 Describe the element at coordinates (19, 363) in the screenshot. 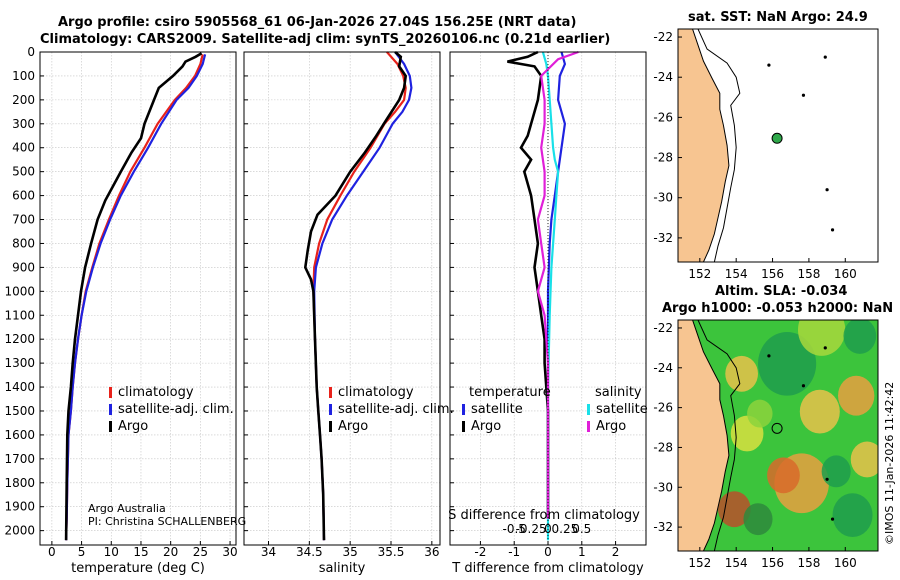

I see `y-tick-label: 1300` at that location.